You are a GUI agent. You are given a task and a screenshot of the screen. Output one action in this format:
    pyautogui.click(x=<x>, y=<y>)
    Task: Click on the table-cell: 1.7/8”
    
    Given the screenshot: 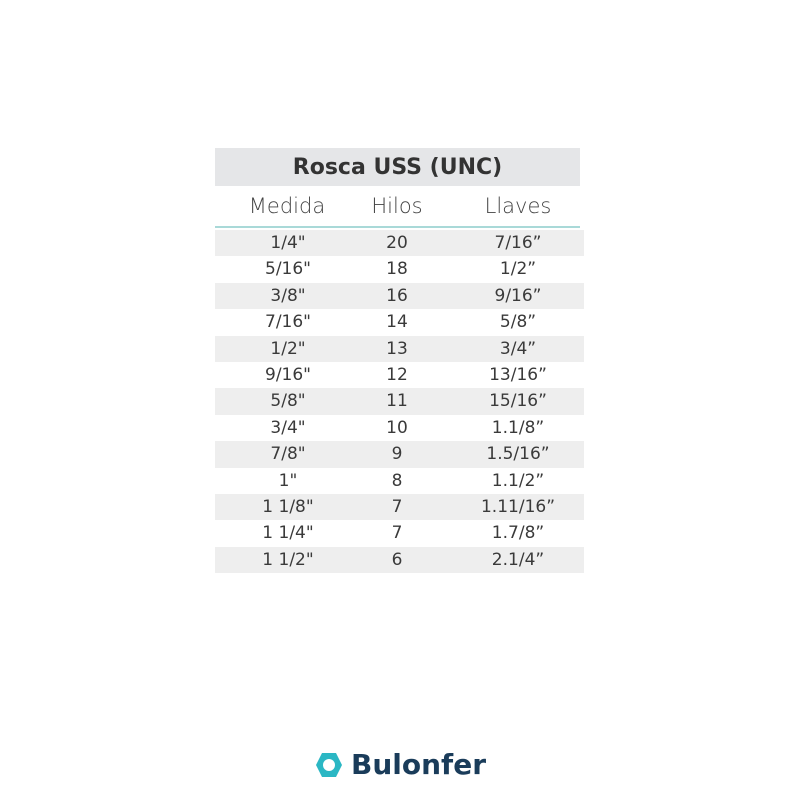 What is the action you would take?
    pyautogui.click(x=518, y=533)
    